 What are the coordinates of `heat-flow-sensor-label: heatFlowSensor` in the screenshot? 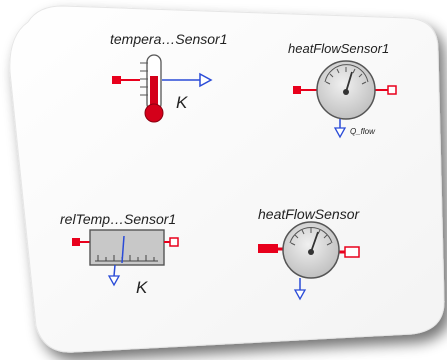 It's located at (309, 214).